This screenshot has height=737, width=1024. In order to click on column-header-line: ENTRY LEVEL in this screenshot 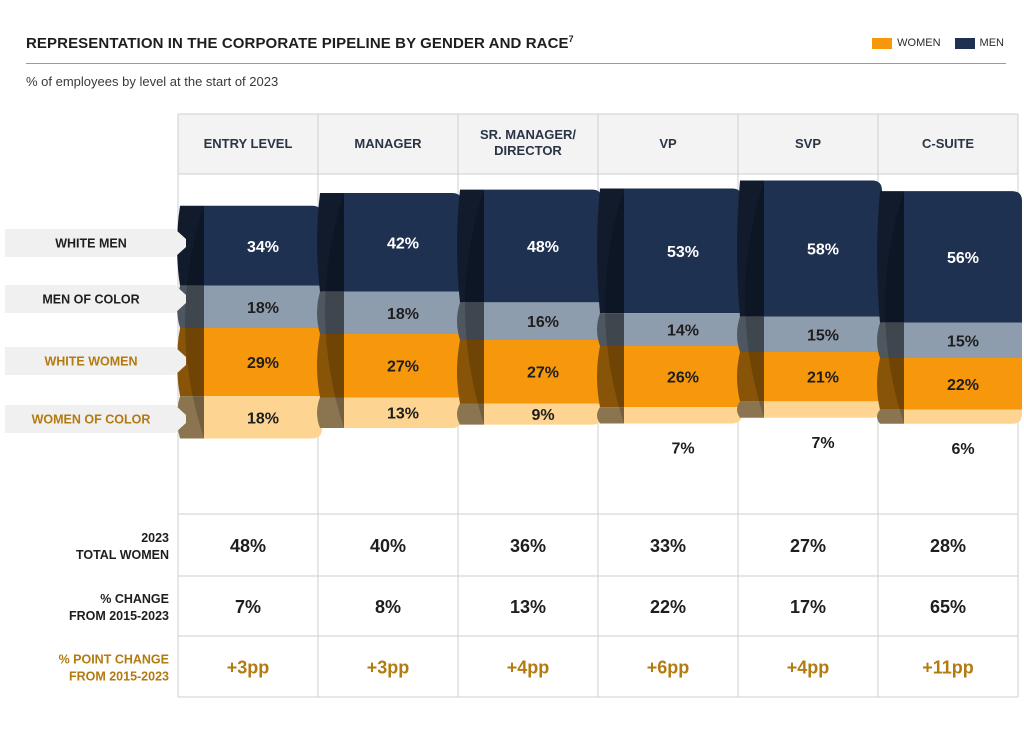, I will do `click(248, 143)`.